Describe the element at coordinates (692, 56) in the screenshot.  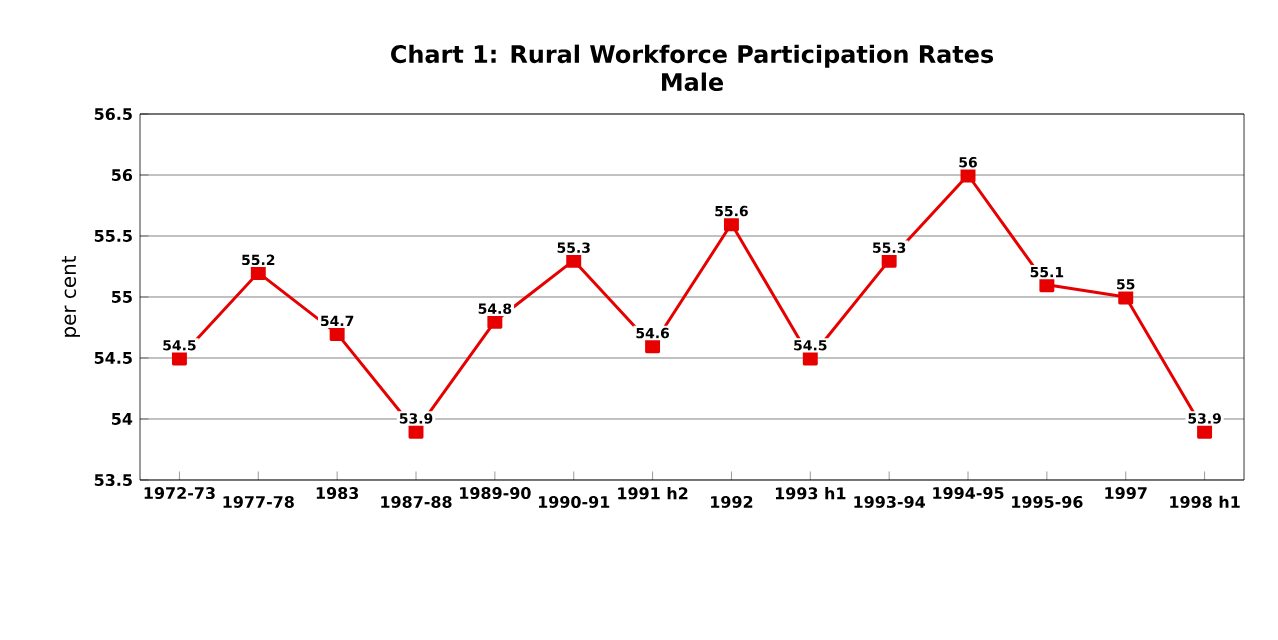
I see `chart-title: Chart 1: Rural Workforce Participation Rates` at that location.